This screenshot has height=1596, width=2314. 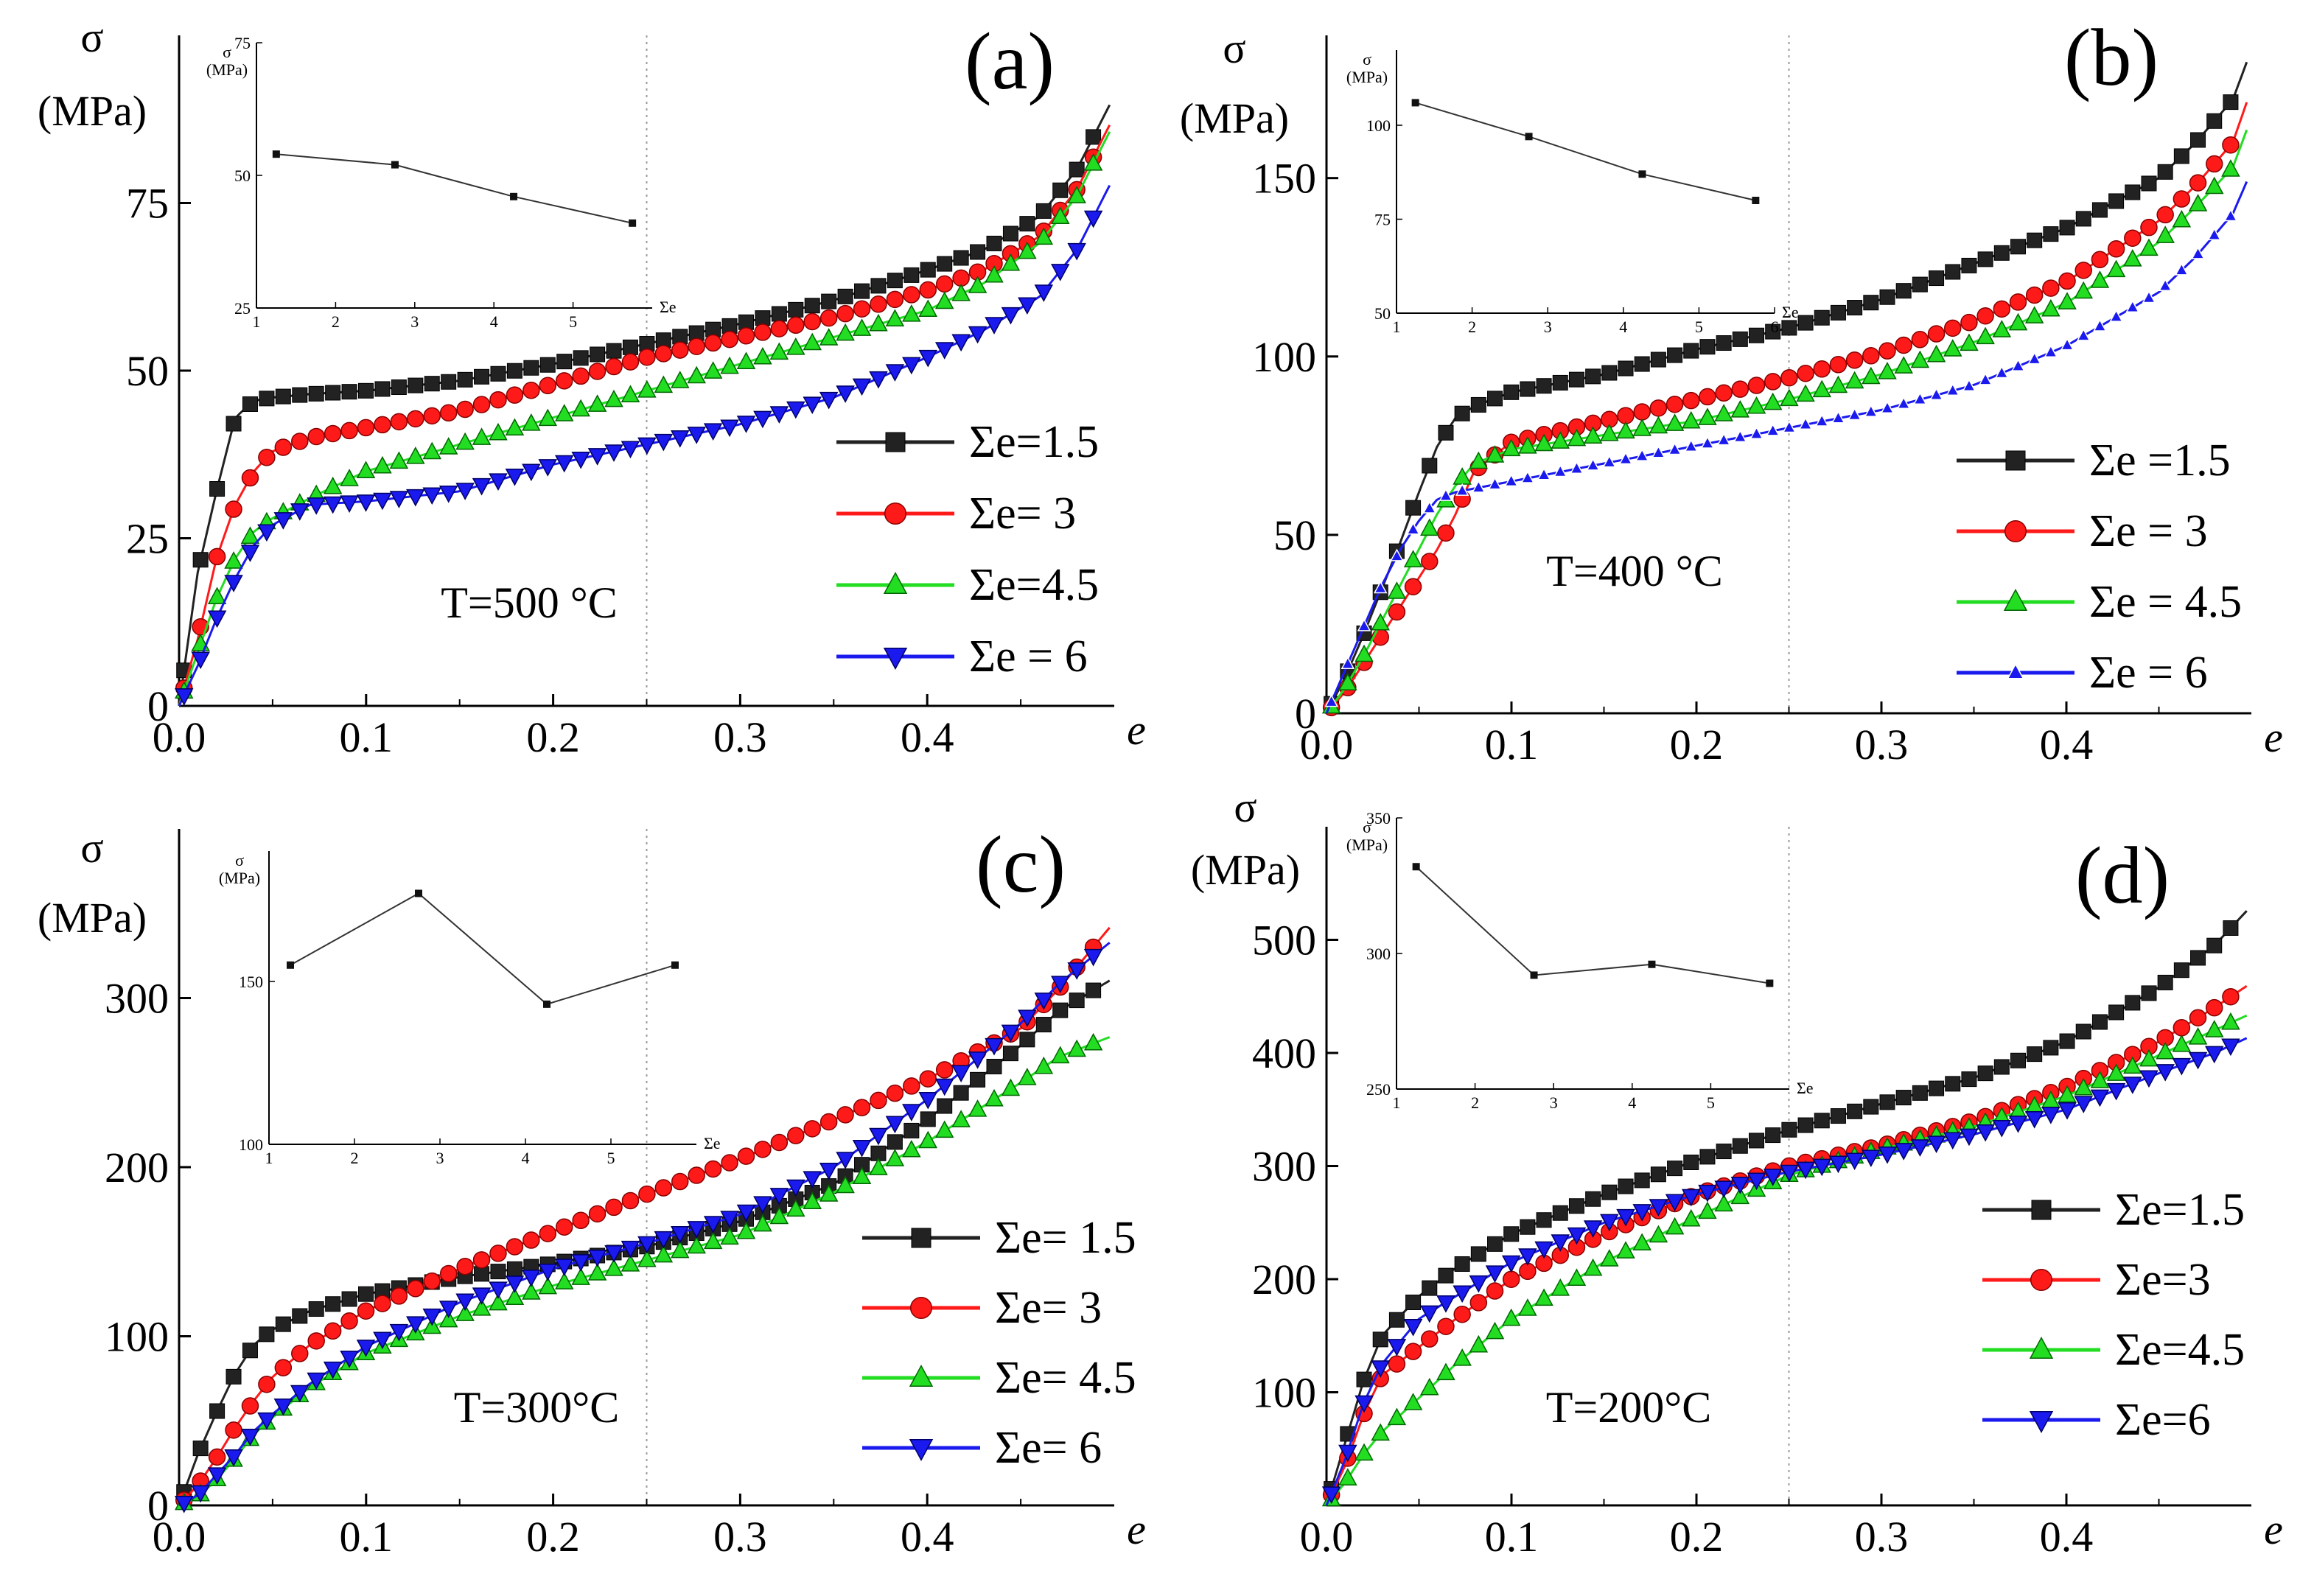 What do you see at coordinates (242, 176) in the screenshot?
I see `inset-y-tick-label: 50` at bounding box center [242, 176].